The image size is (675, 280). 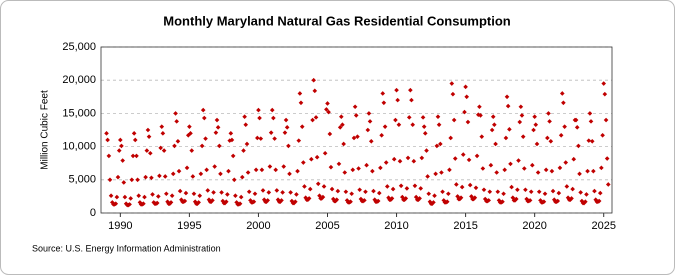 What do you see at coordinates (79, 147) in the screenshot?
I see `y-tick-label: 10,000` at bounding box center [79, 147].